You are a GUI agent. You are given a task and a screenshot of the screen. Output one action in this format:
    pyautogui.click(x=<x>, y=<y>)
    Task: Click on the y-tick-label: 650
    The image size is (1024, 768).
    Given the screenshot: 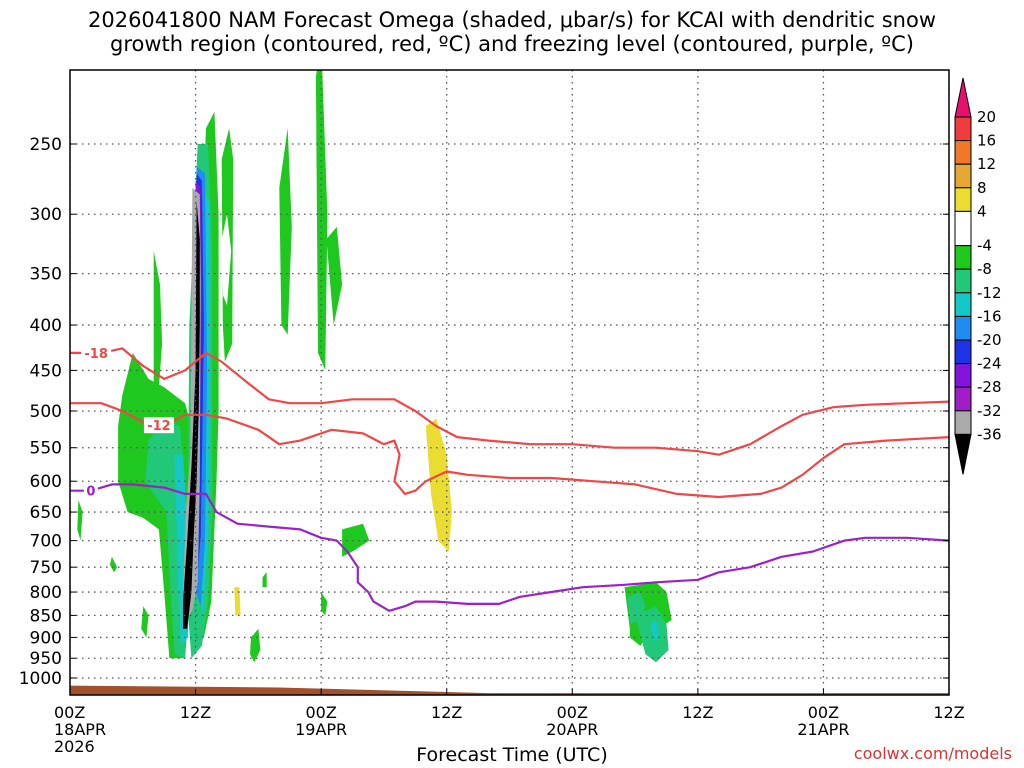 What is the action you would take?
    pyautogui.click(x=46, y=513)
    